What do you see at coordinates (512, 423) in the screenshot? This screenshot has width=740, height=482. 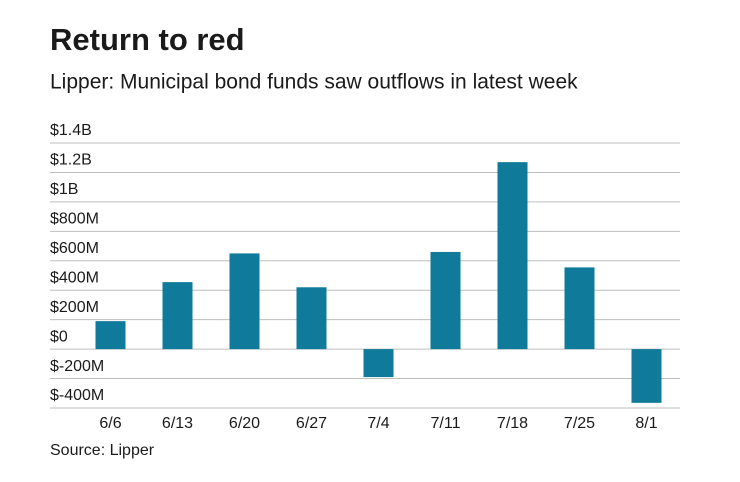 I see `x-tick-label: 7/18` at bounding box center [512, 423].